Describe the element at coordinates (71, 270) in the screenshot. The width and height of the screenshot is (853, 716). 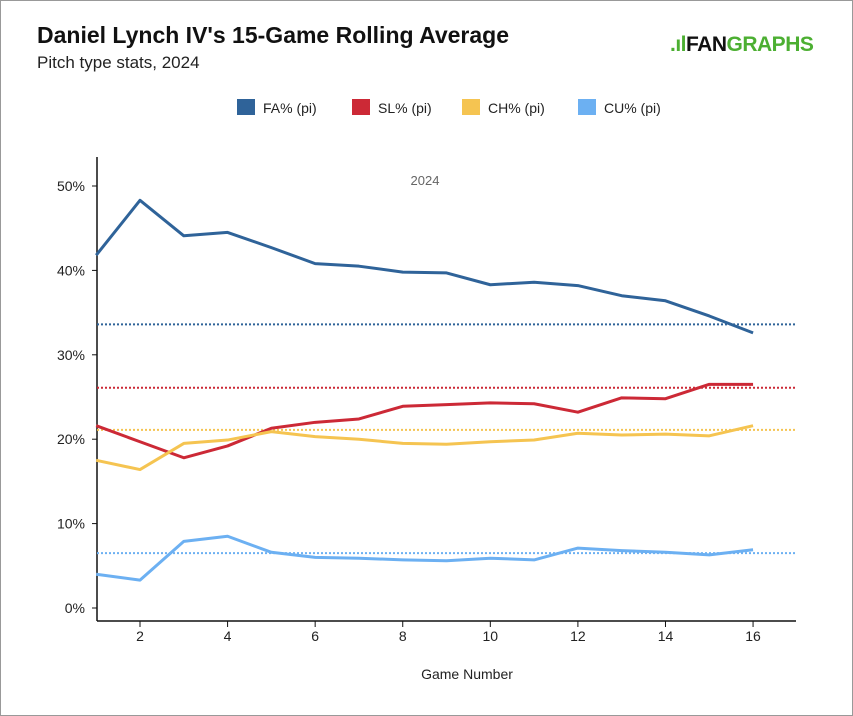
I see `y-tick-label: 40%` at that location.